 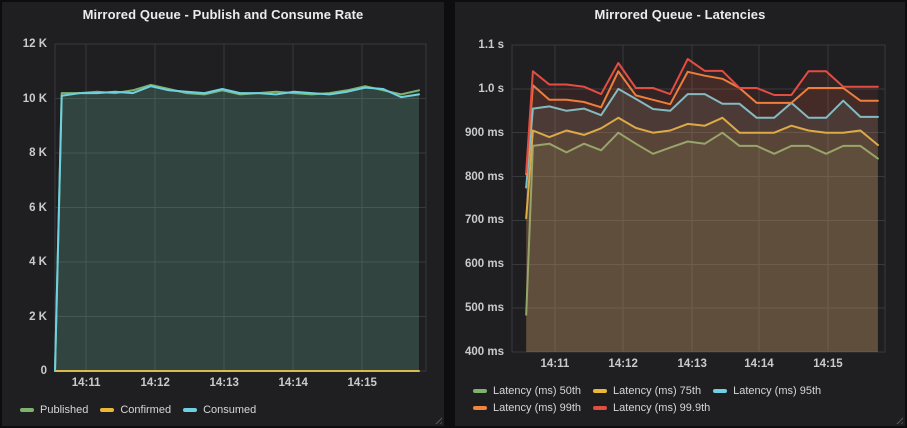 What do you see at coordinates (537, 390) in the screenshot?
I see `legend-label: Latency (ms) 50th` at bounding box center [537, 390].